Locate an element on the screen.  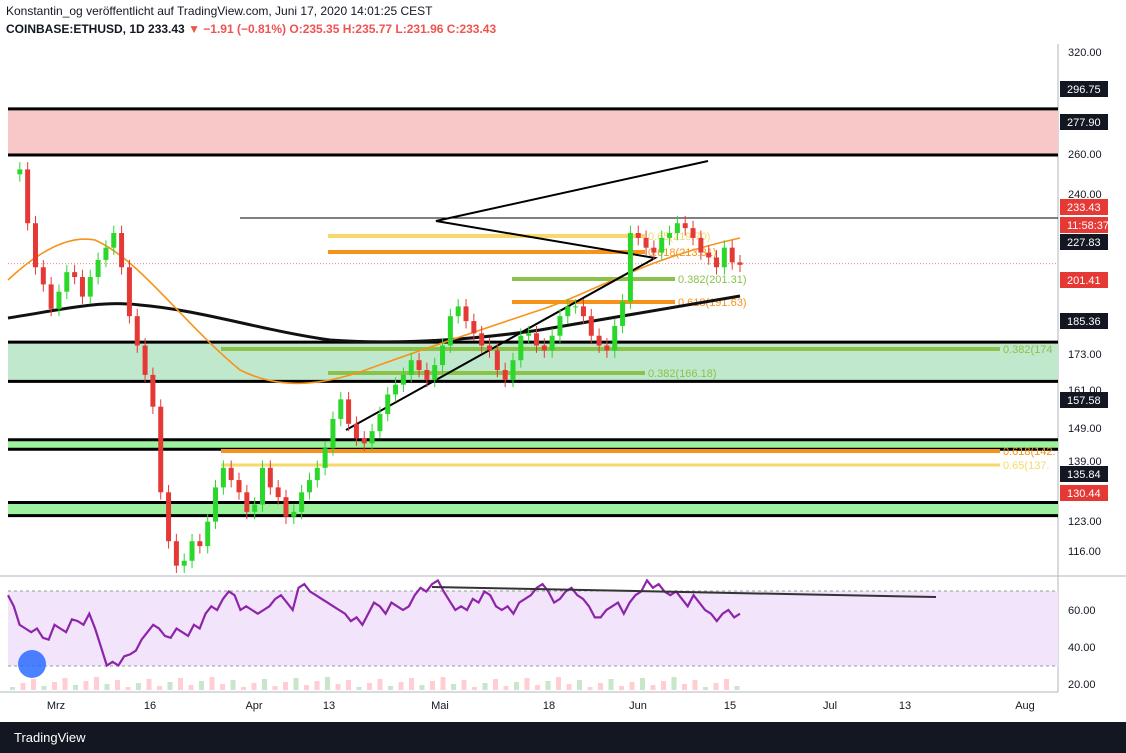
rsi-tick-label: 60.00 is located at coordinates (1082, 611).